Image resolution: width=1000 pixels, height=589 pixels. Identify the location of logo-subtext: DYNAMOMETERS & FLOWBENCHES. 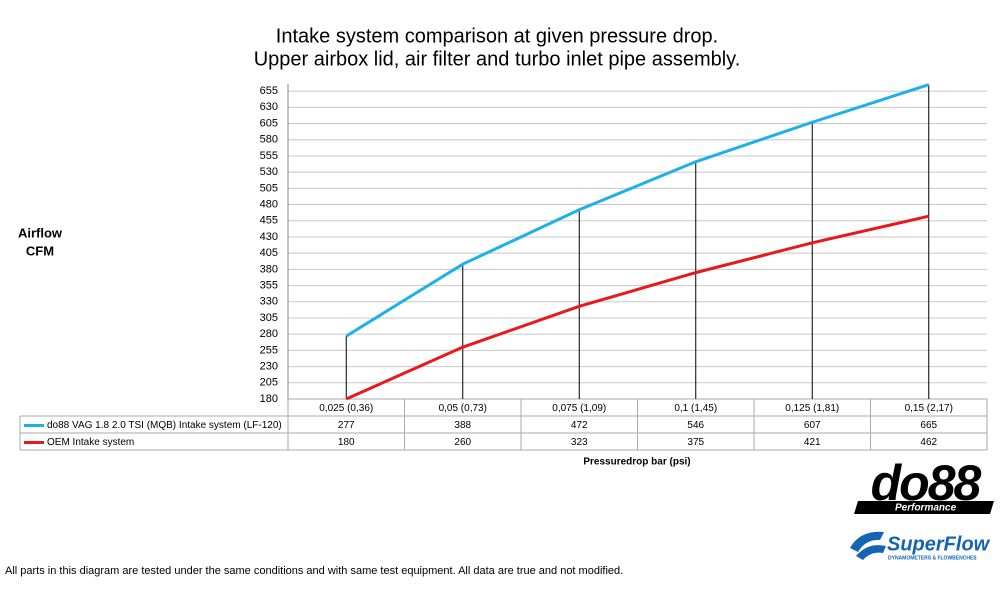
(932, 558).